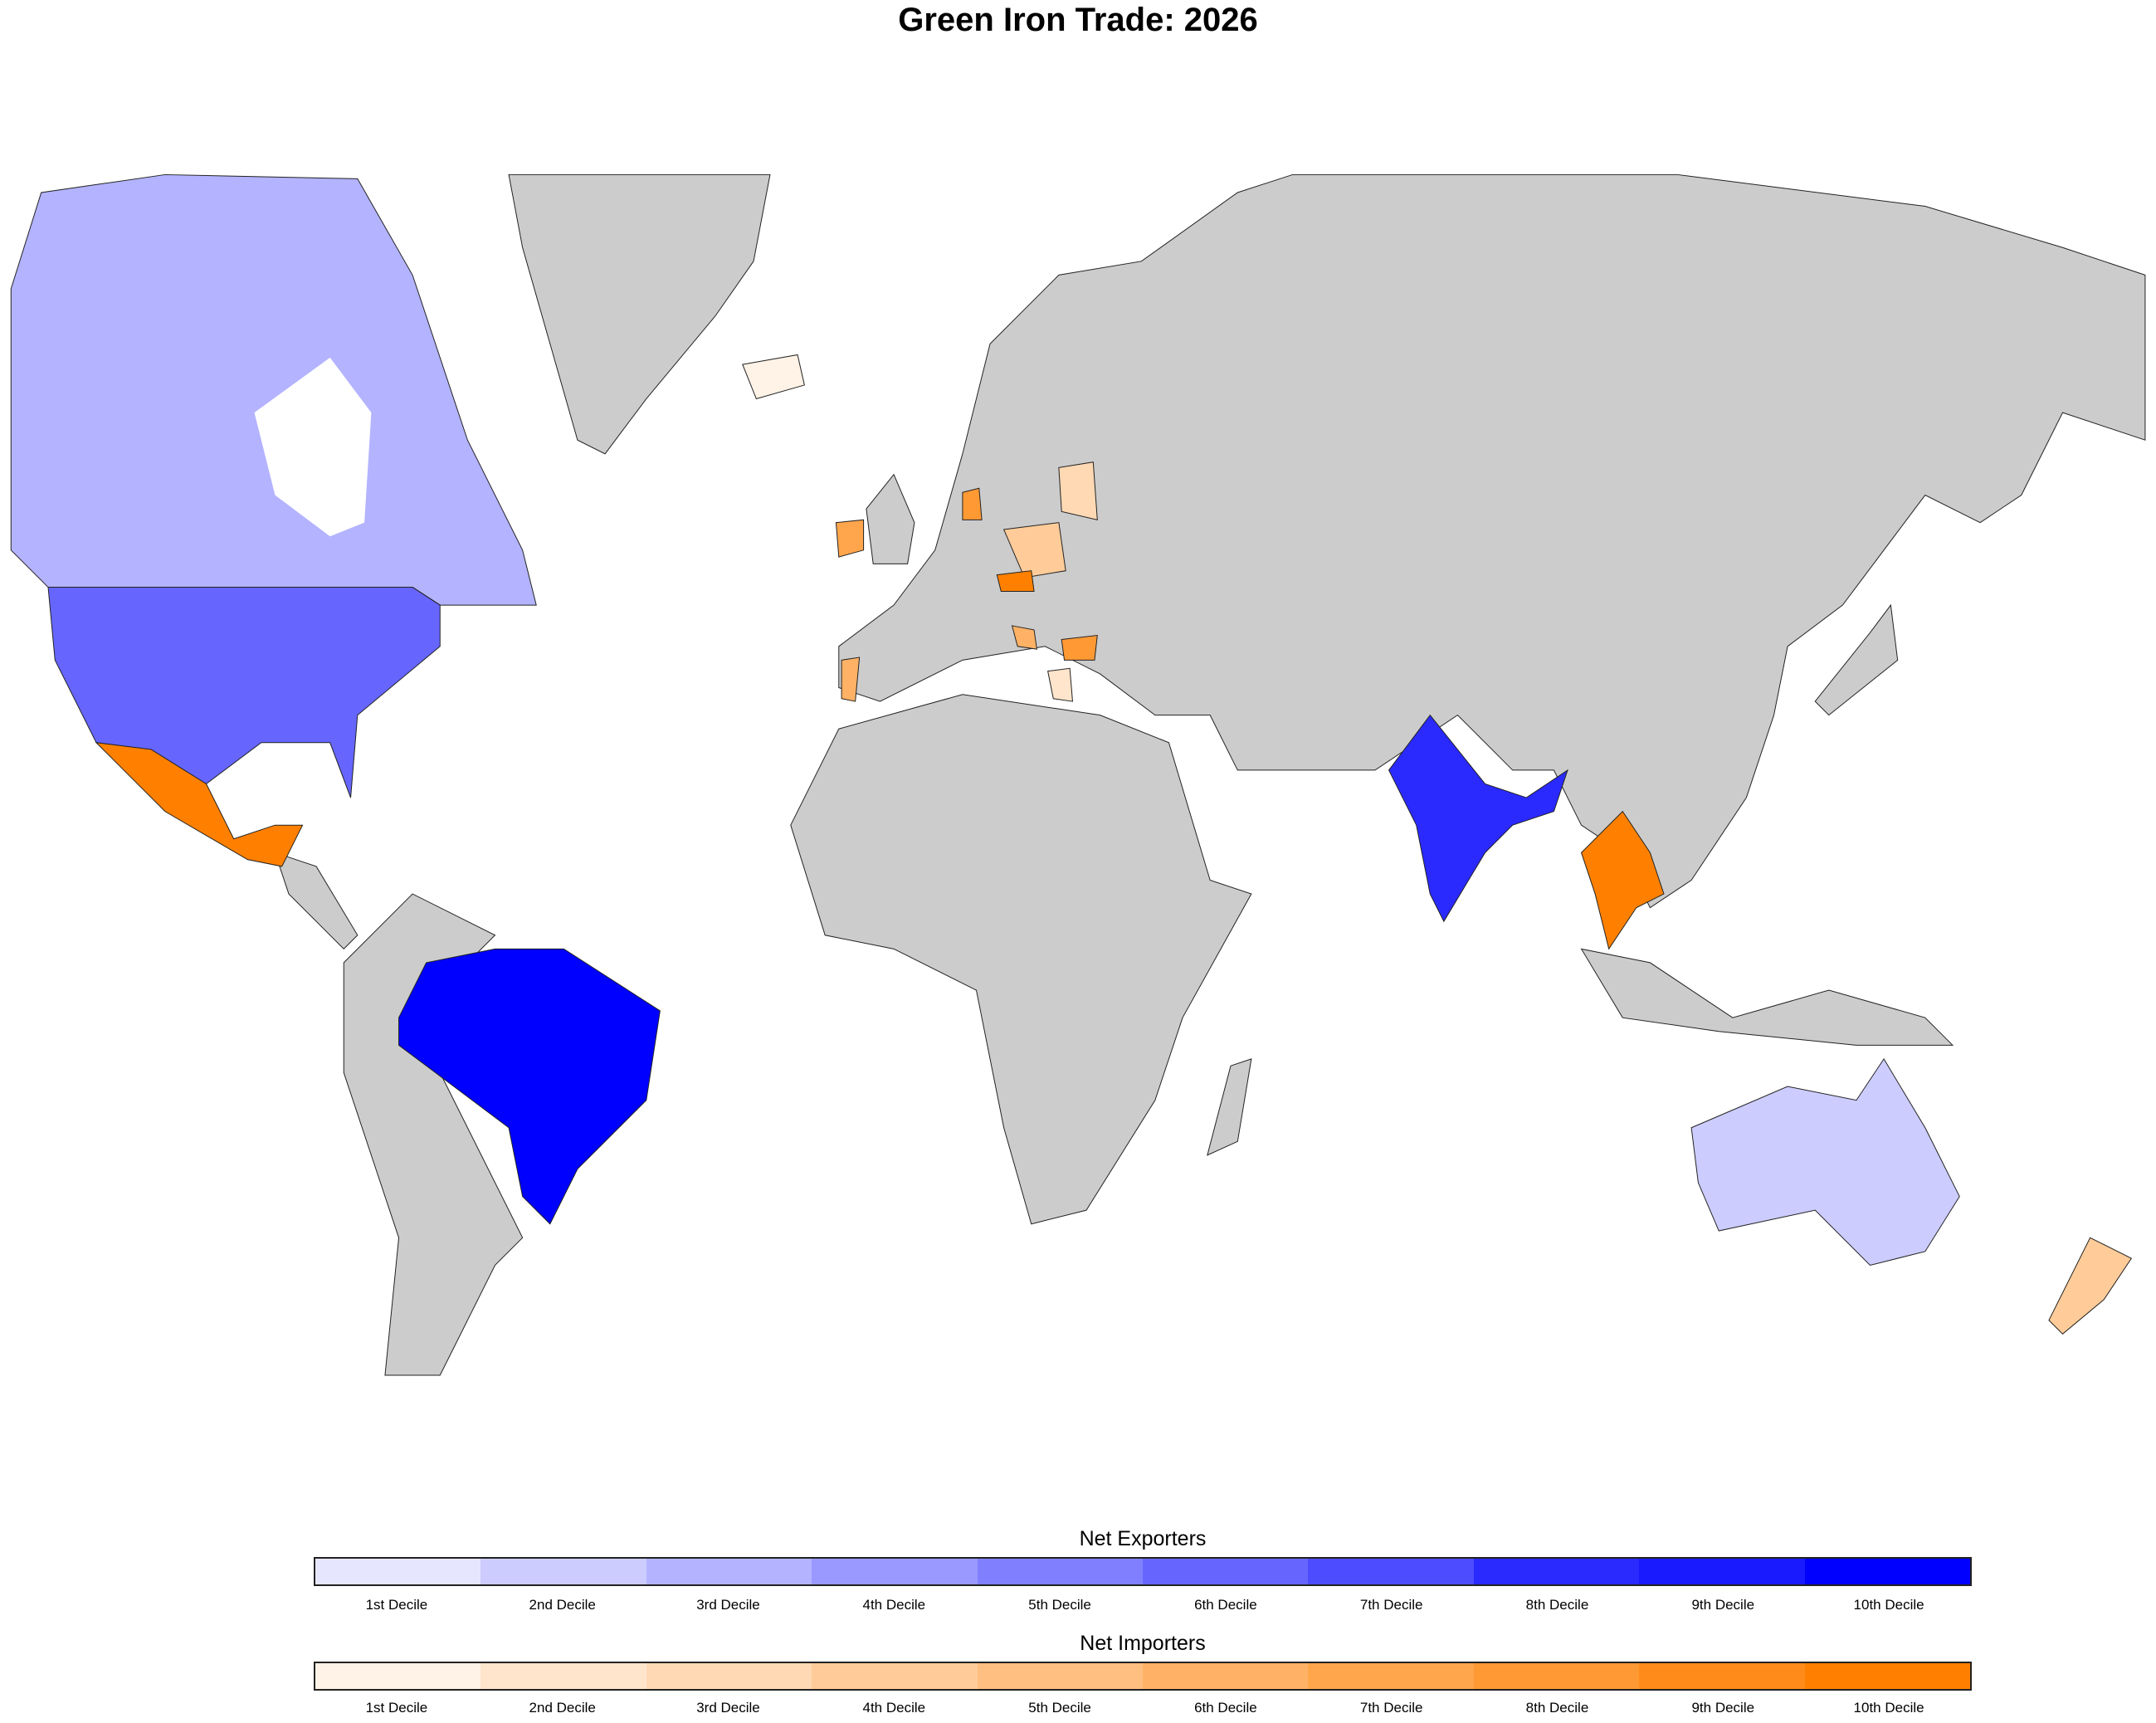  Describe the element at coordinates (563, 1708) in the screenshot. I see `importers-decile-label: 2nd Decile` at that location.